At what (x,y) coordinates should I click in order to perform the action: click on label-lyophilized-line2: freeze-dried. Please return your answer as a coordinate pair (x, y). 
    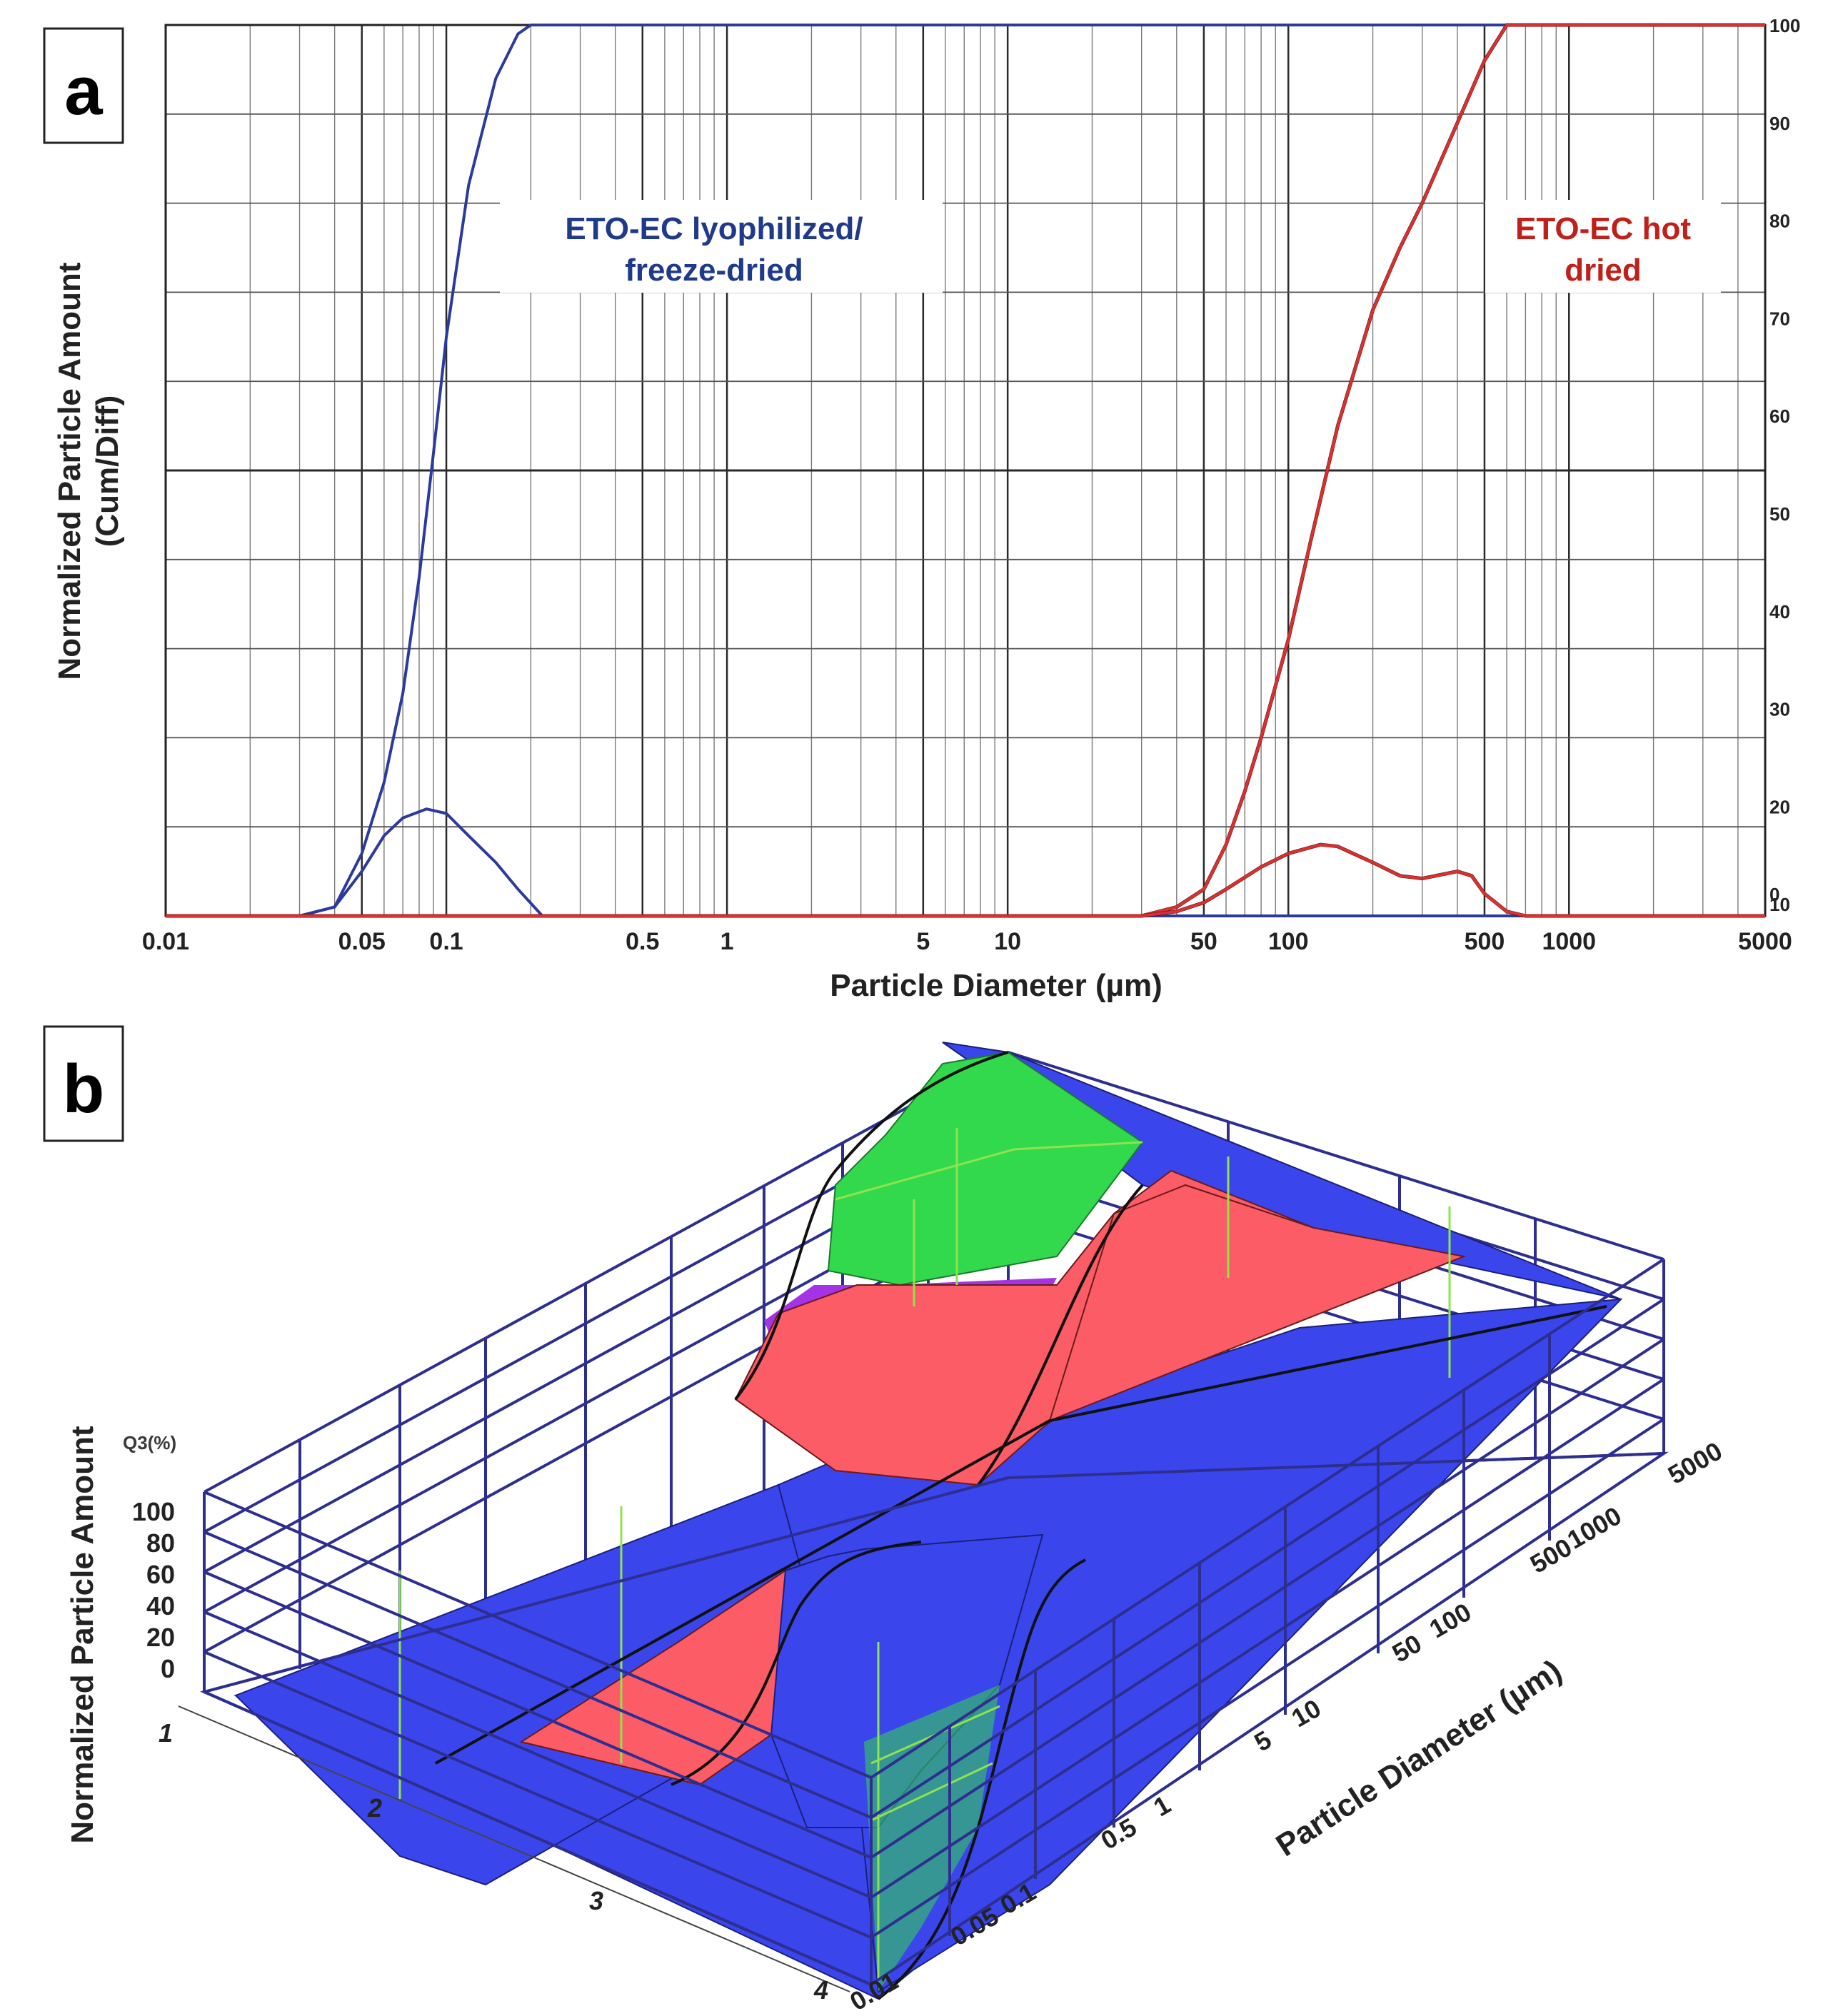
    Looking at the image, I should click on (714, 270).